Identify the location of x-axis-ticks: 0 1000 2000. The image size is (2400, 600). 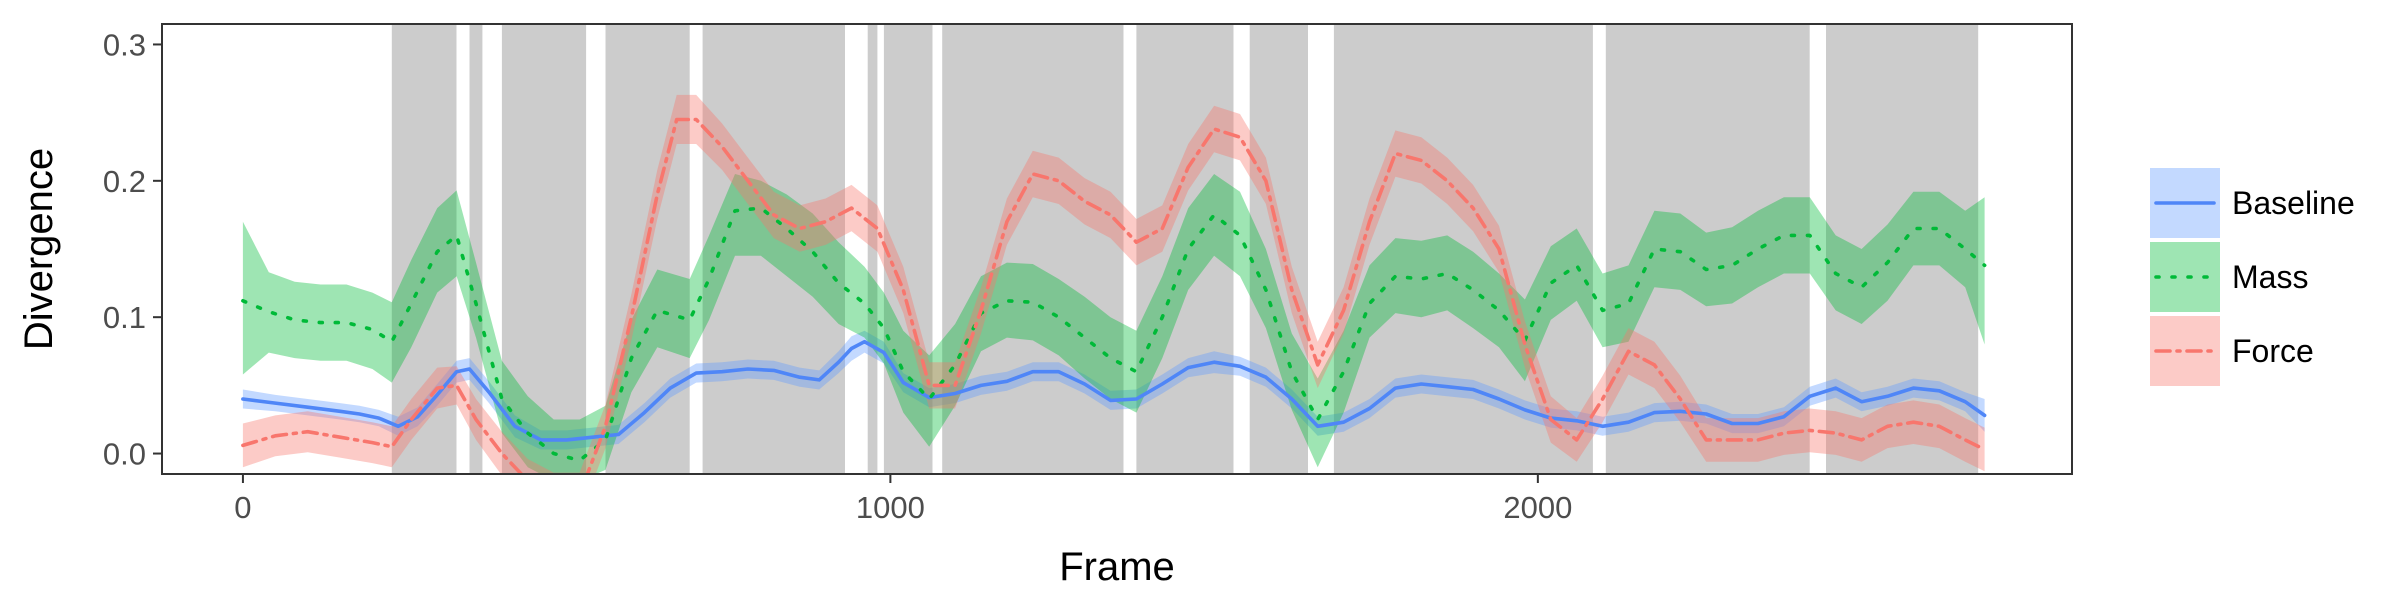
(903, 499).